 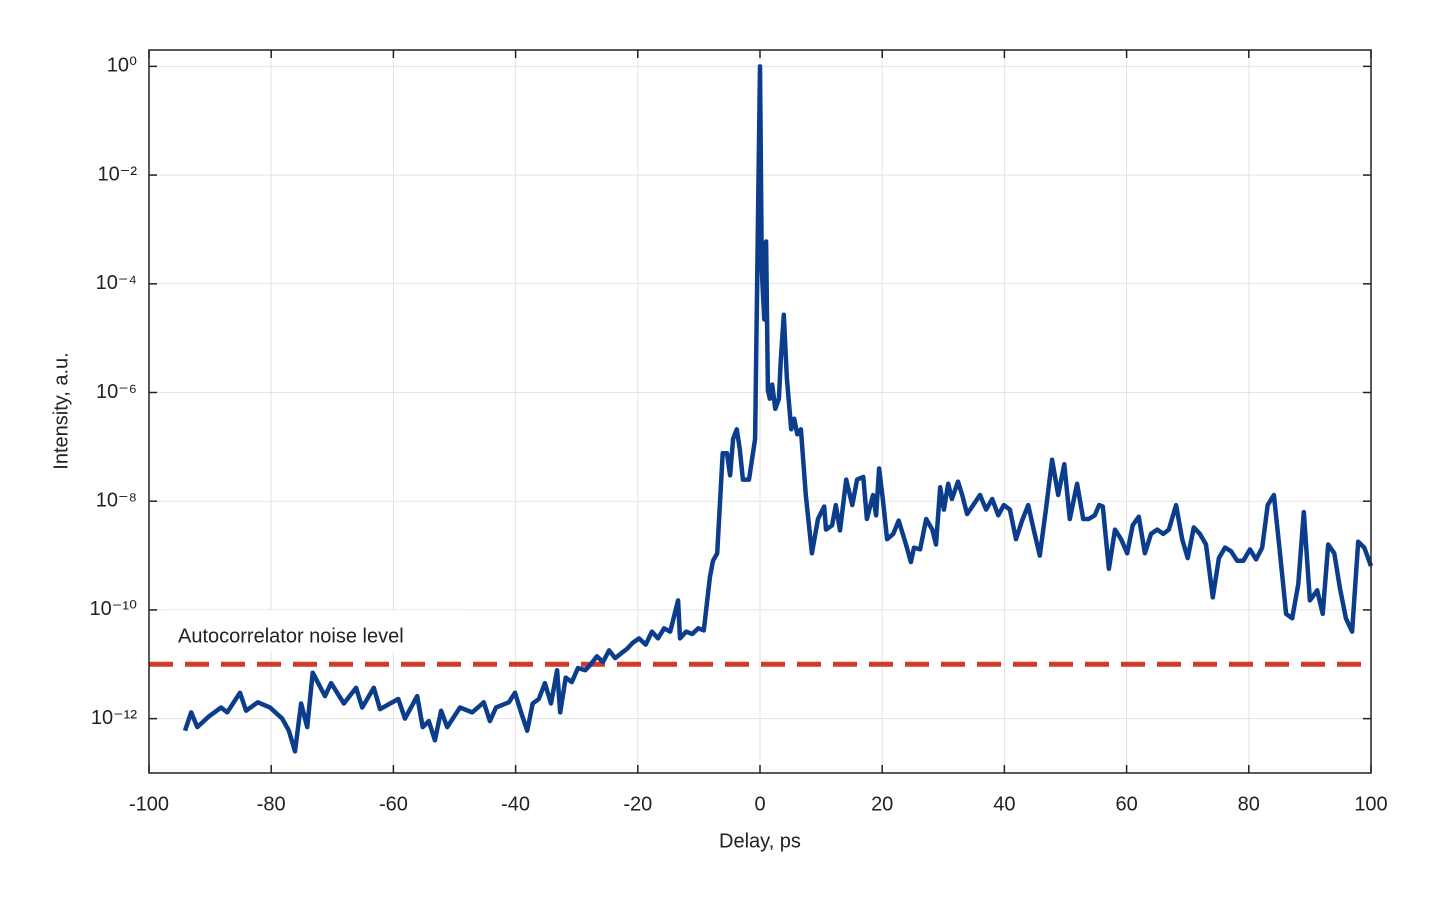 I want to click on y-tick-label: 10⁻², so click(x=118, y=174).